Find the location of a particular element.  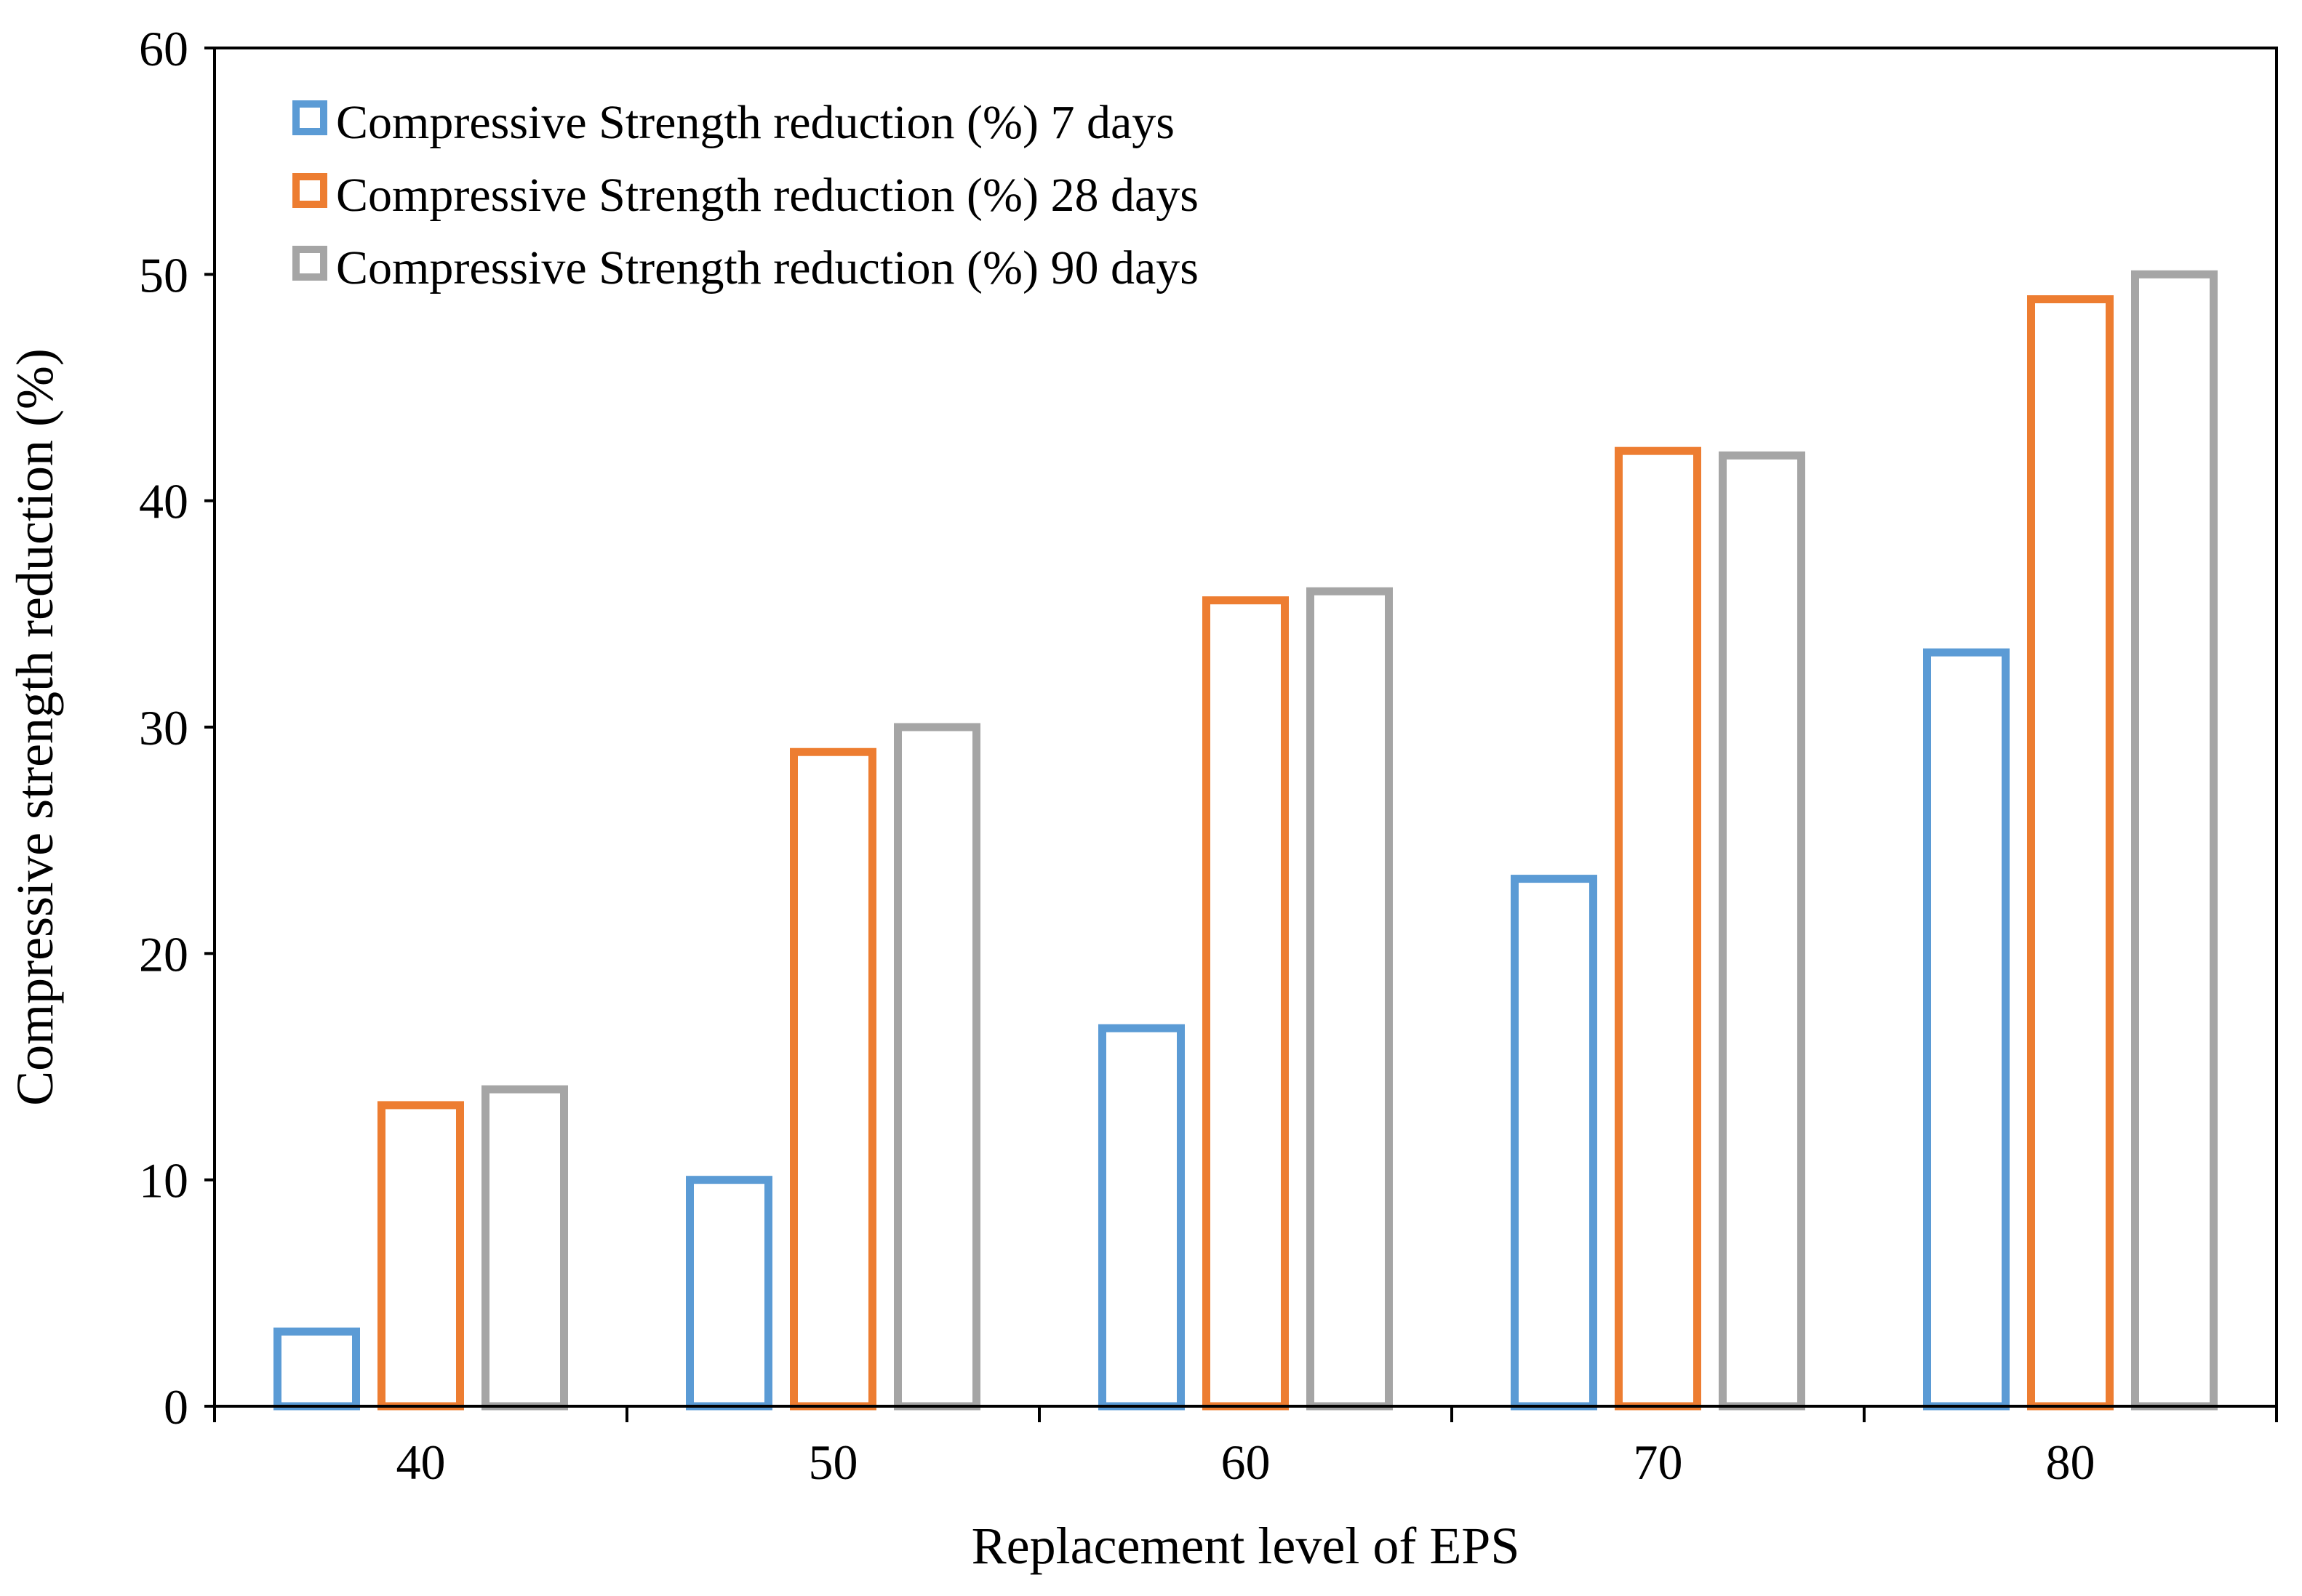

y-tick-label: 60 is located at coordinates (163, 49).